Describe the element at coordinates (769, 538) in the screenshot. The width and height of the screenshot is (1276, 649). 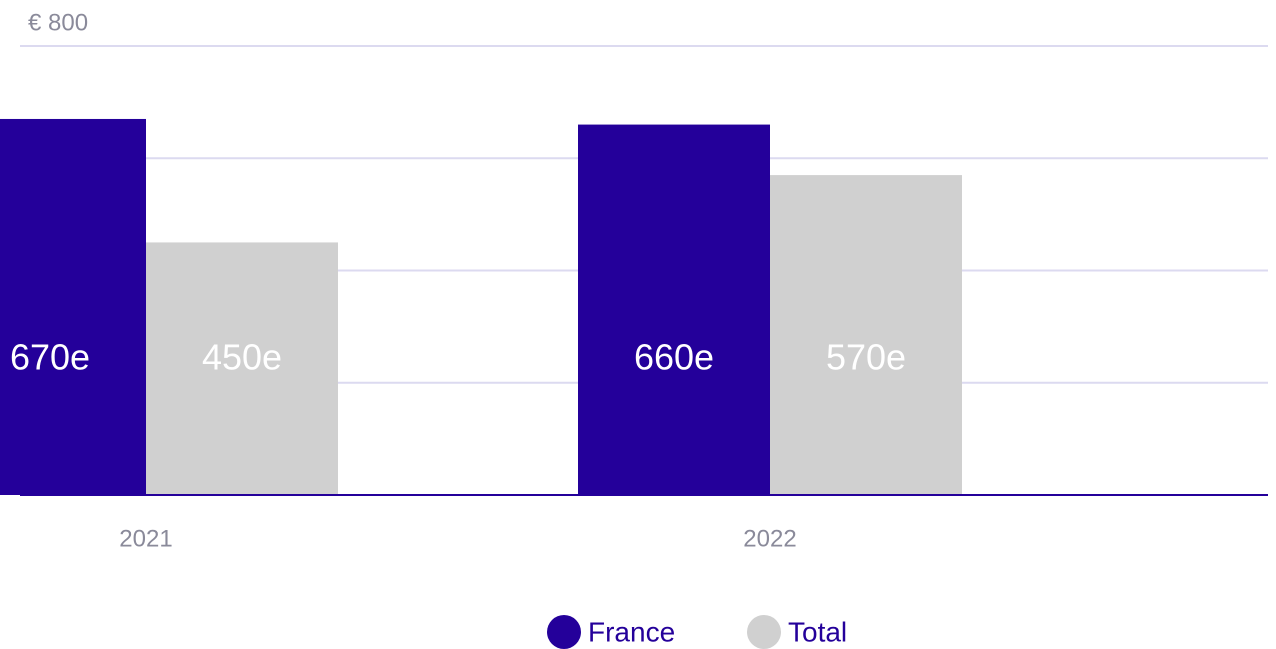
I see `x-tick-label: 2022` at that location.